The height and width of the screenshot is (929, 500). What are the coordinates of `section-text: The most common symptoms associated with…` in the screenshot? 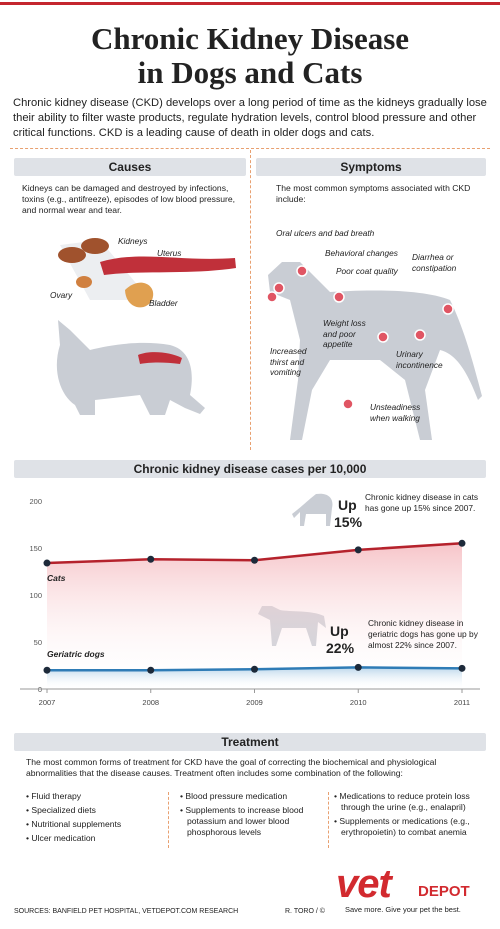 It's located at (373, 193).